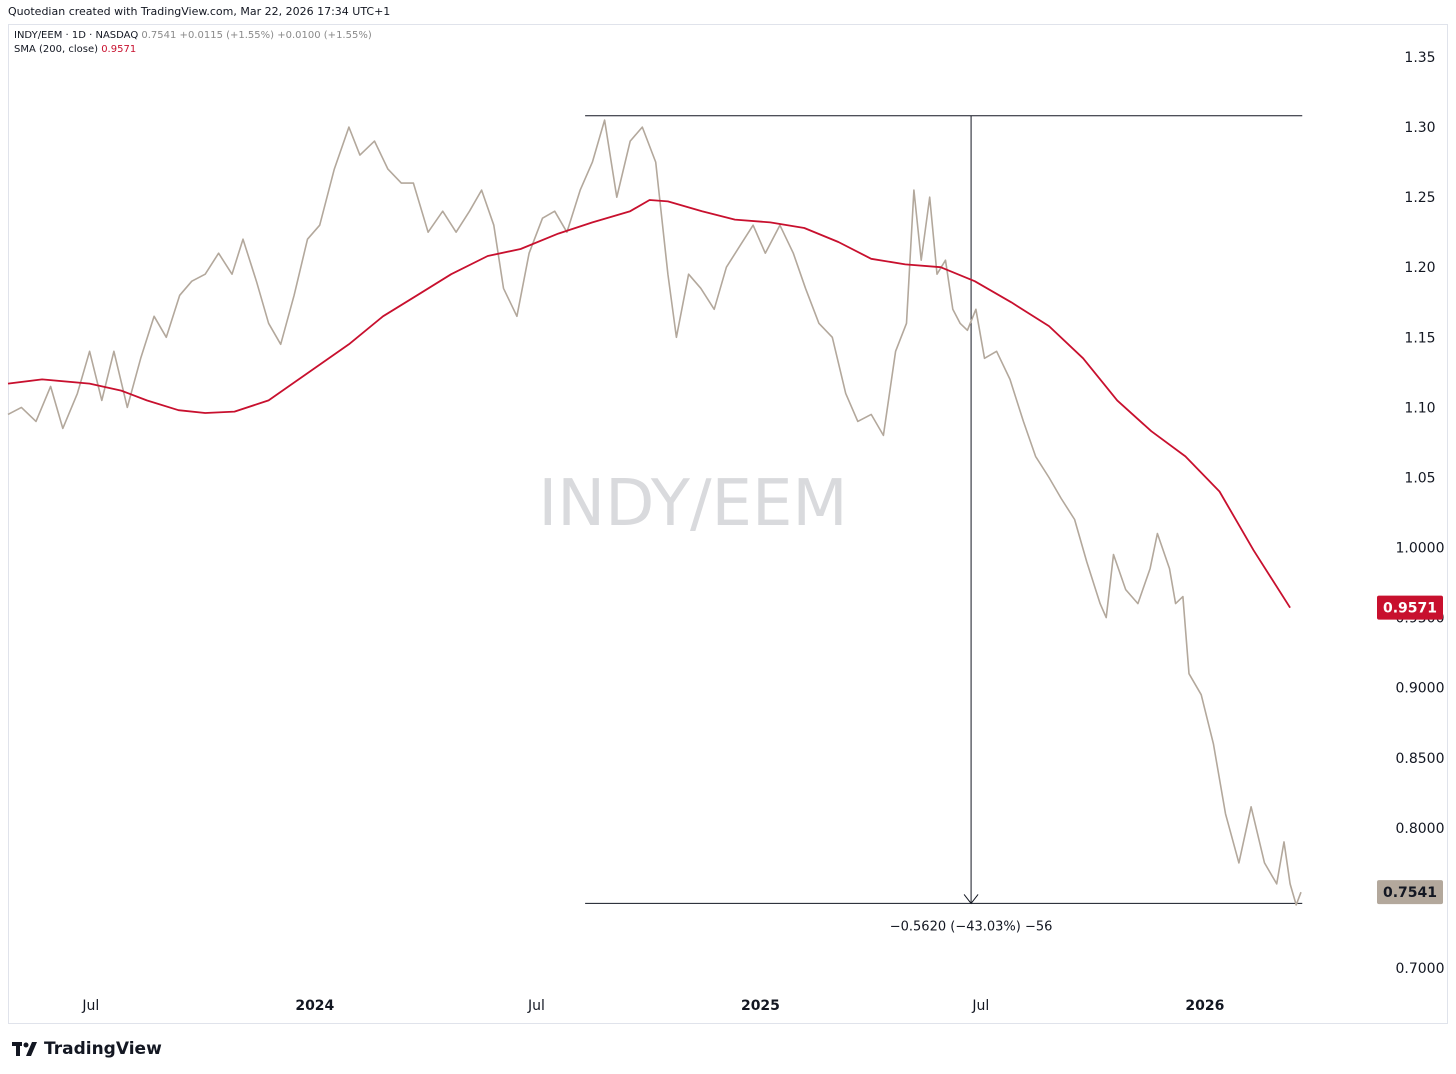  I want to click on sma-value: 0.9571, so click(119, 49).